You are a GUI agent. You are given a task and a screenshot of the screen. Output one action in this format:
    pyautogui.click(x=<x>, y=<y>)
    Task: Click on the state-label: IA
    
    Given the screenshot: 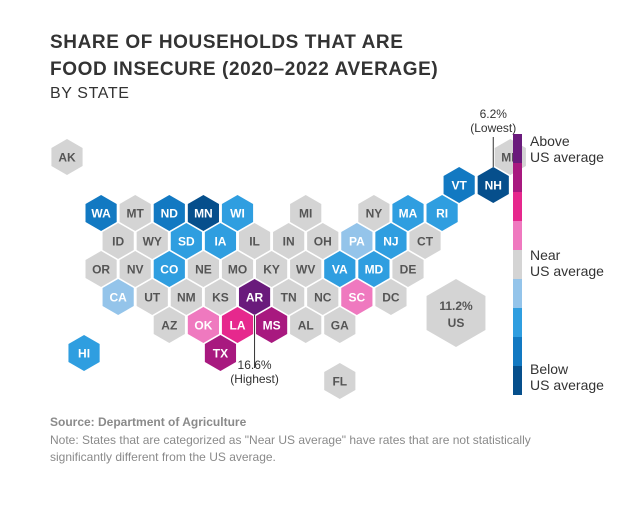 What is the action you would take?
    pyautogui.click(x=220, y=242)
    